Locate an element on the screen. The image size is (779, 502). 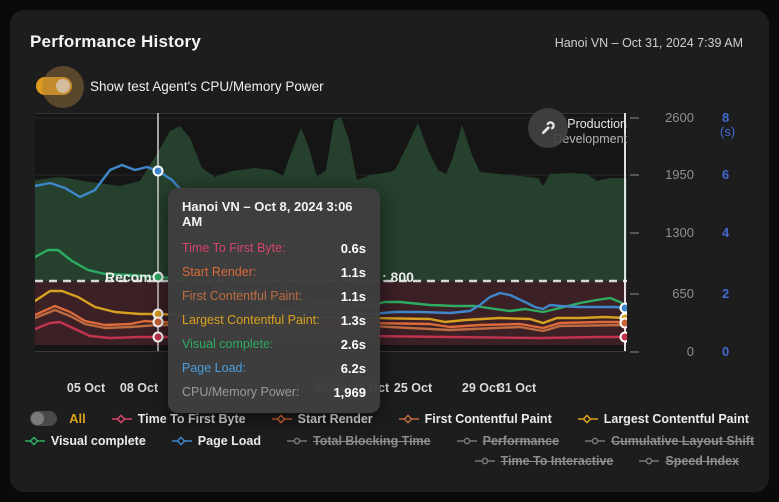
show-power-toggle is located at coordinates (54, 86).